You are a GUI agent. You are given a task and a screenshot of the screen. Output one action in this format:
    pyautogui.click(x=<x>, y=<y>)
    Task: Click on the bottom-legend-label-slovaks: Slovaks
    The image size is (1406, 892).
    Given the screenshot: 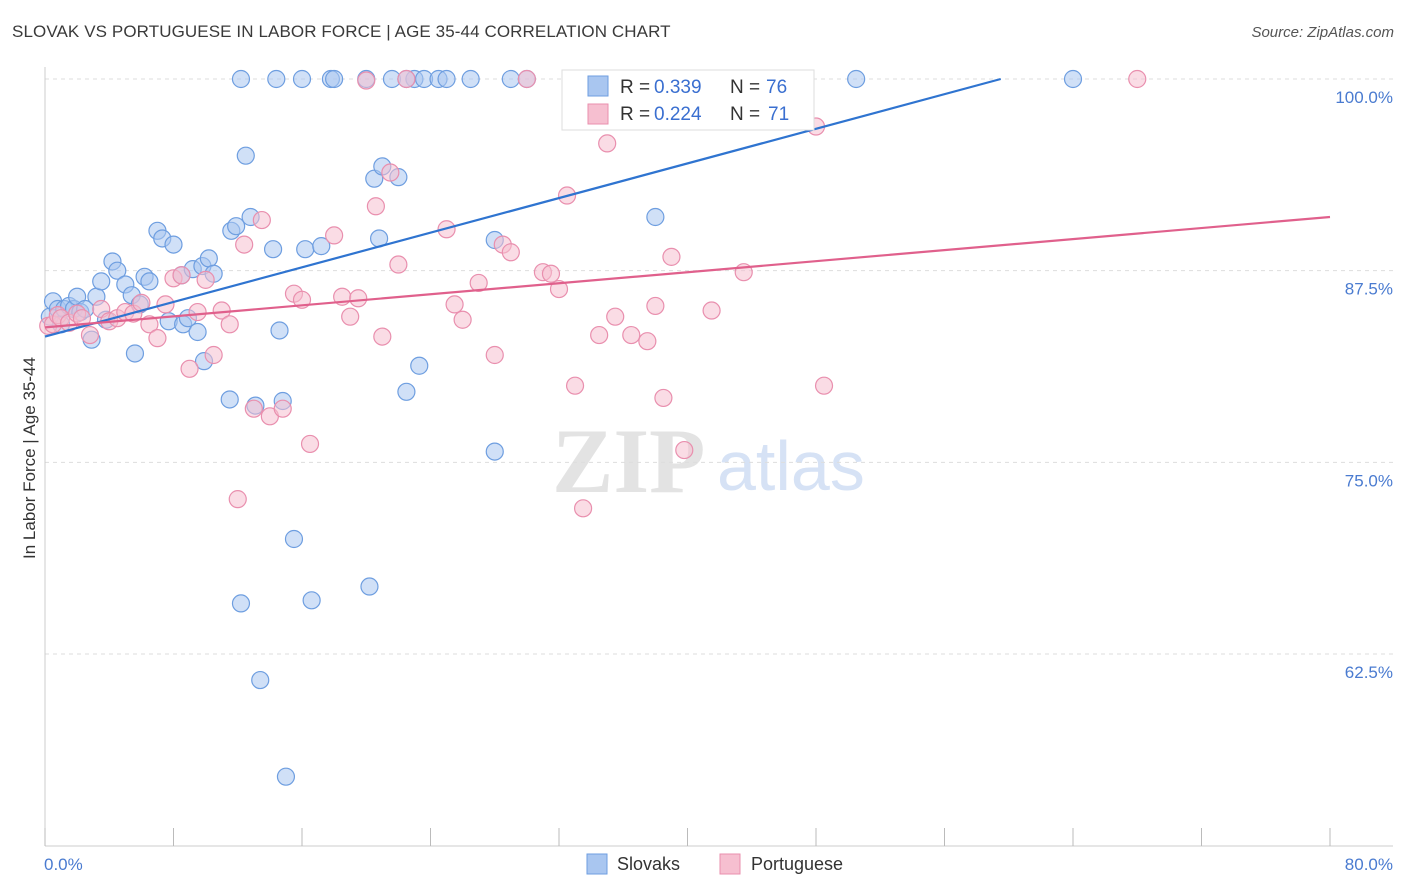 What is the action you would take?
    pyautogui.click(x=648, y=864)
    